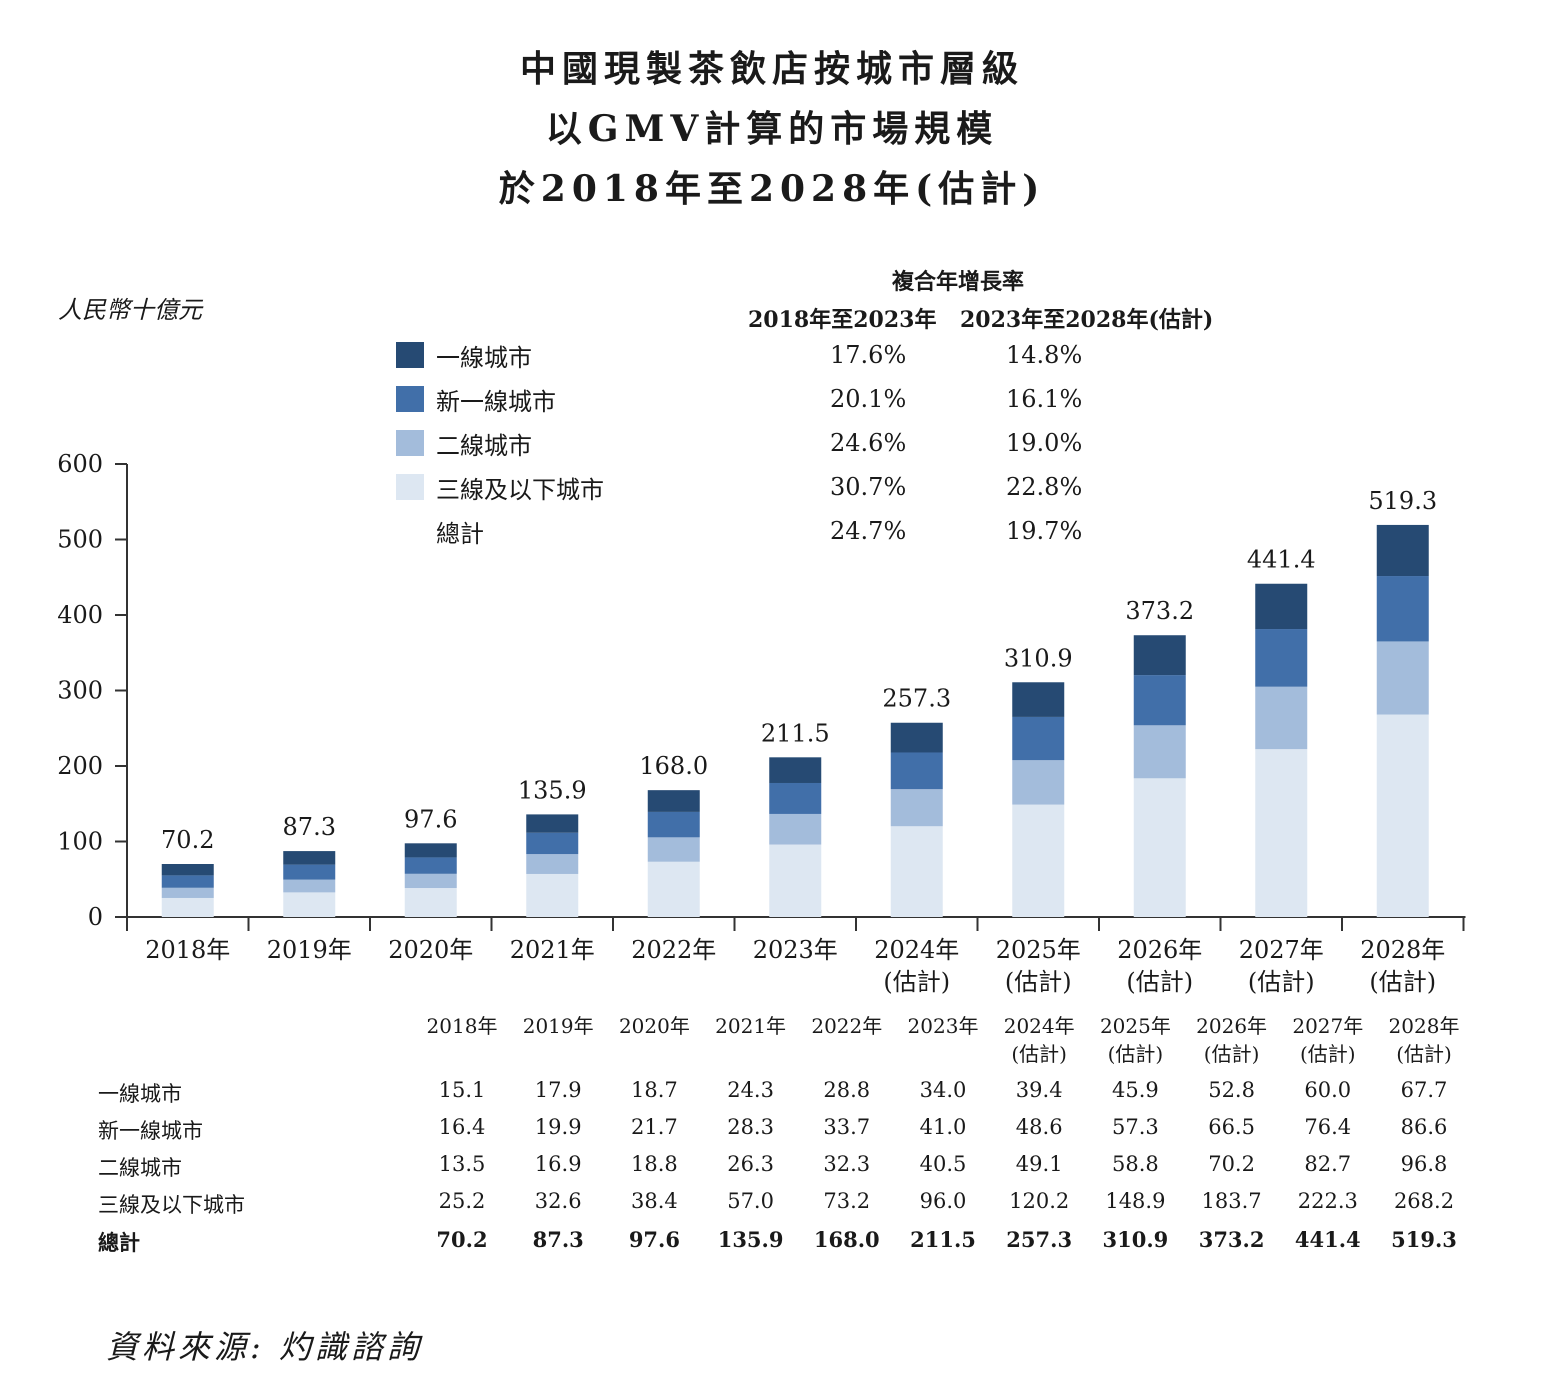  I want to click on table-cell: 86.6, so click(1424, 1127).